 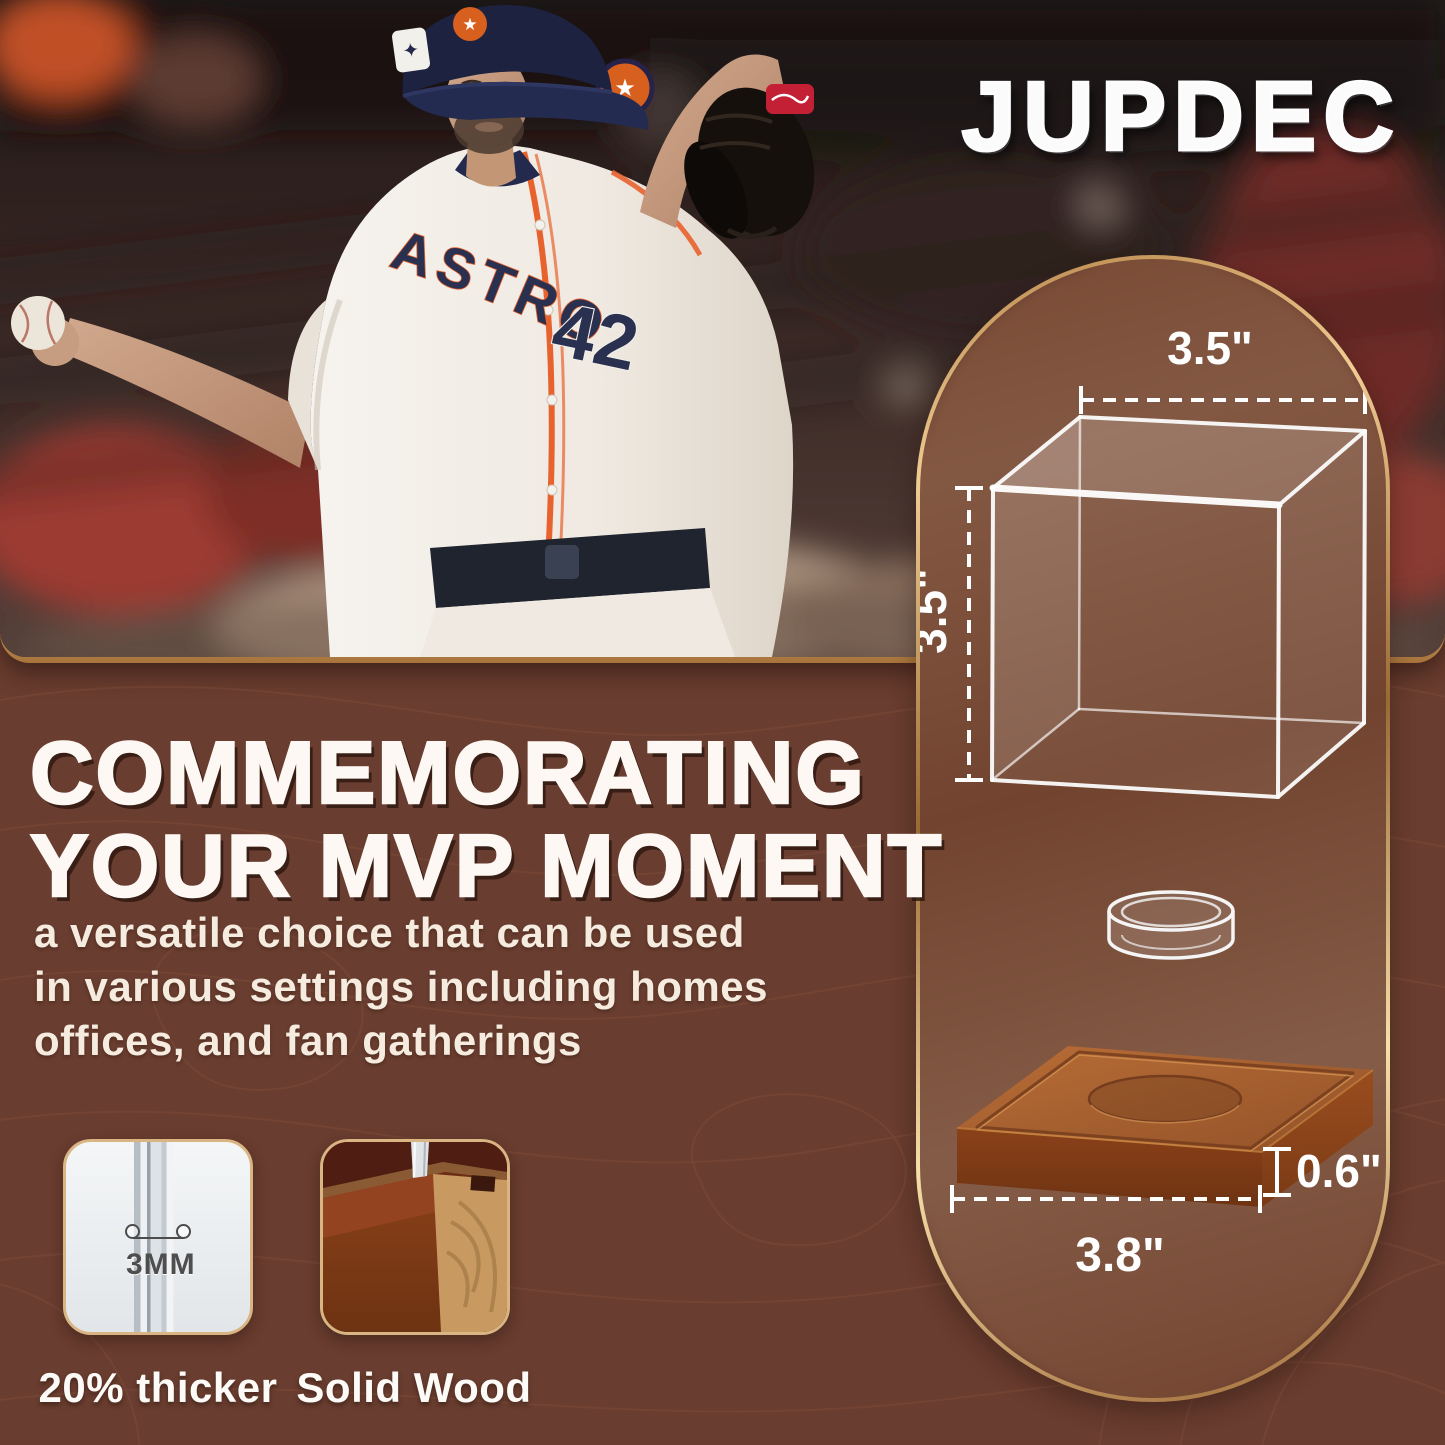 I want to click on wood-base, so click(x=1165, y=1126).